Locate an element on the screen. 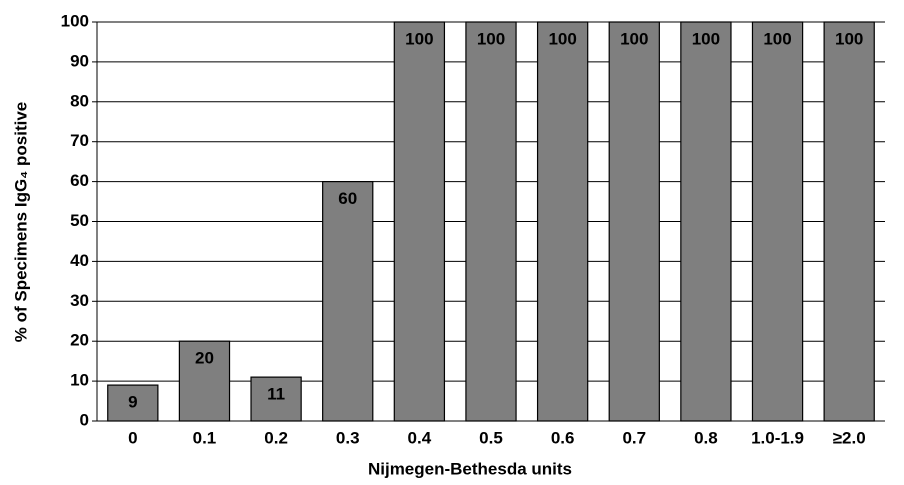 This screenshot has width=904, height=485. x-tick-label: 0.2 is located at coordinates (276, 437).